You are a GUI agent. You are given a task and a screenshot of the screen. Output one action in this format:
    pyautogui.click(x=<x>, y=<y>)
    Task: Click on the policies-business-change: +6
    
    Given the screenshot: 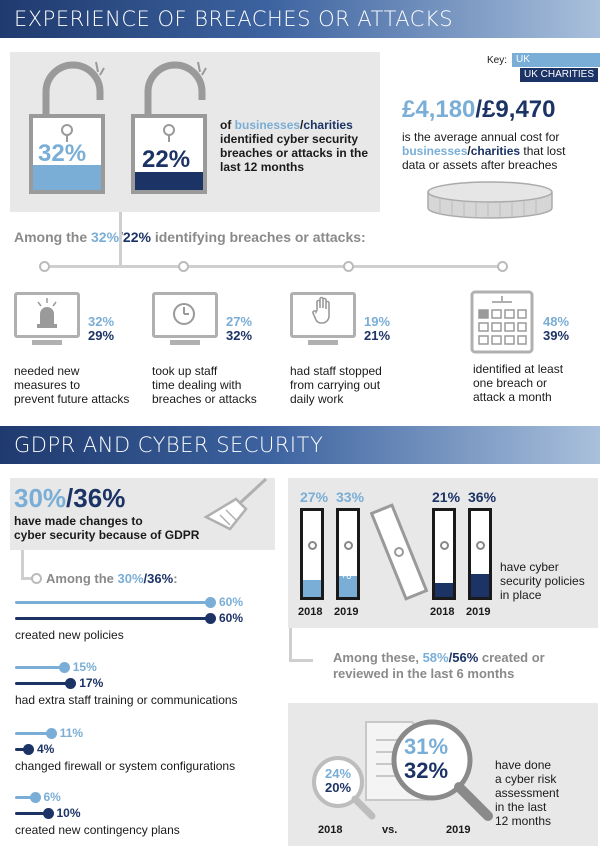 What is the action you would take?
    pyautogui.click(x=346, y=576)
    